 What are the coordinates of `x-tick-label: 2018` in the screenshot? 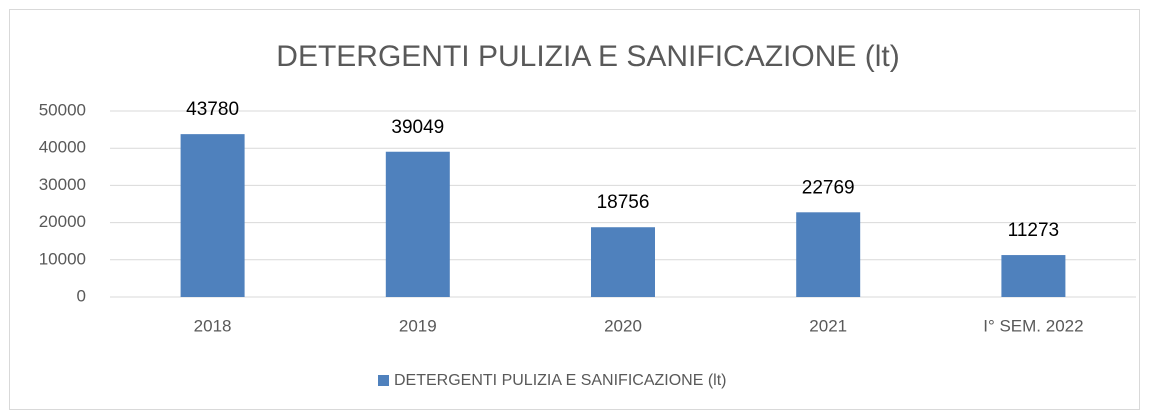 It's located at (213, 325).